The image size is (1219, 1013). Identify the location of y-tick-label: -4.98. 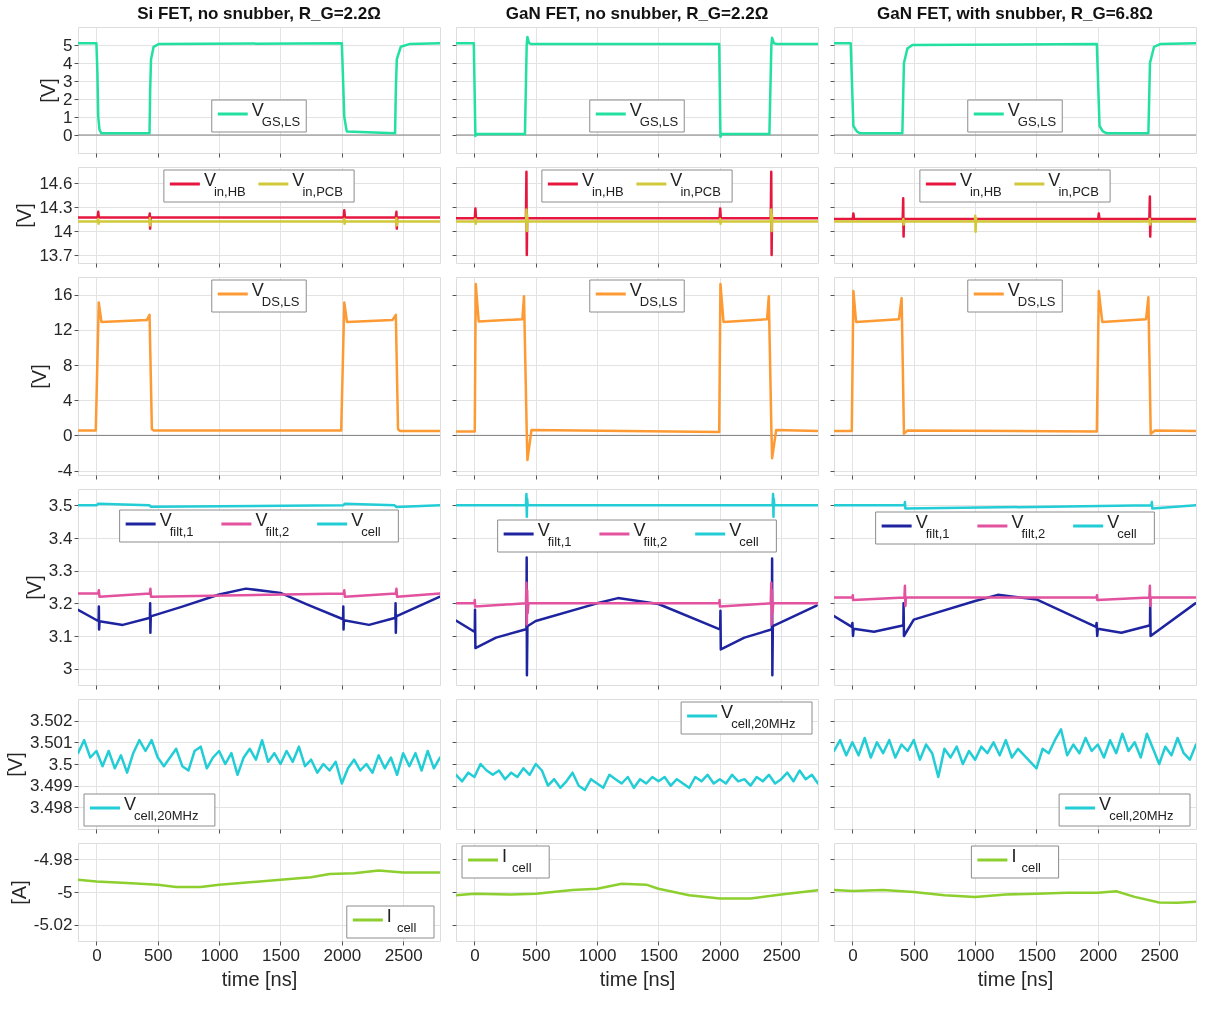
(53, 859).